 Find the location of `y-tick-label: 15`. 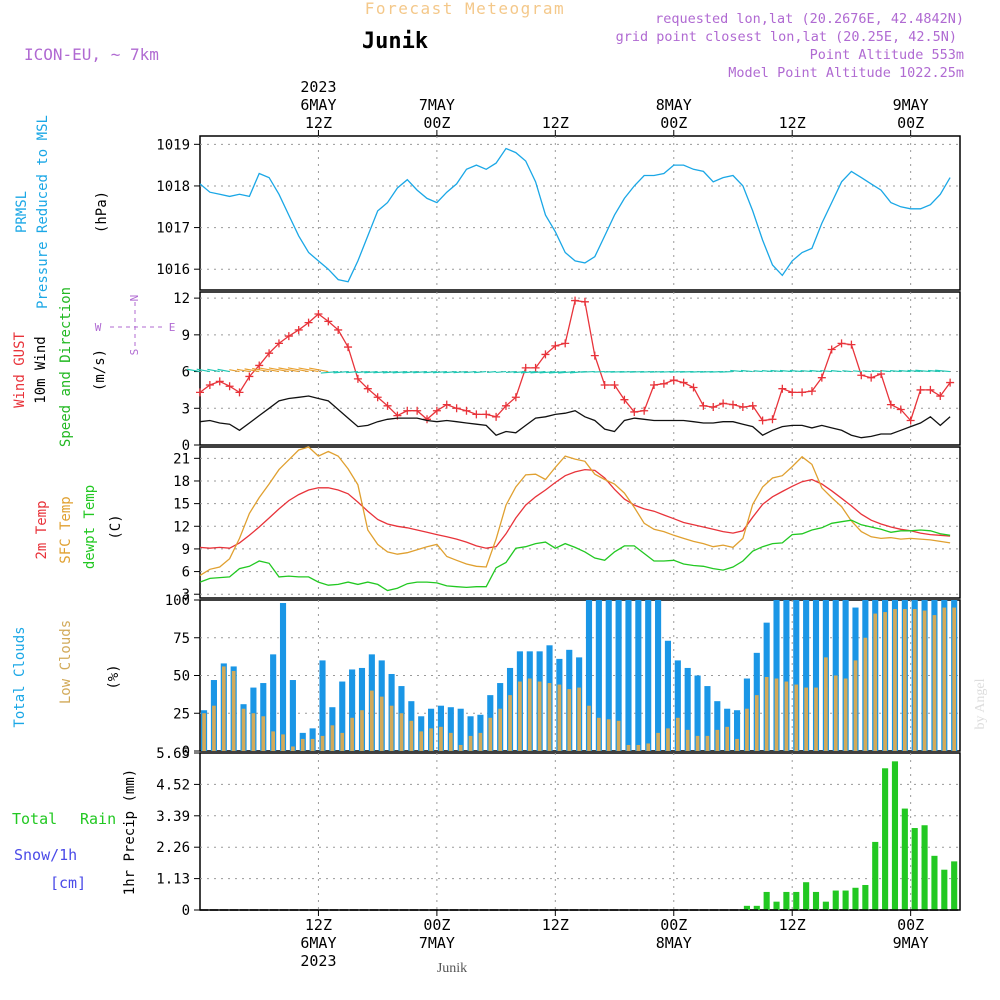

y-tick-label: 15 is located at coordinates (181, 505).